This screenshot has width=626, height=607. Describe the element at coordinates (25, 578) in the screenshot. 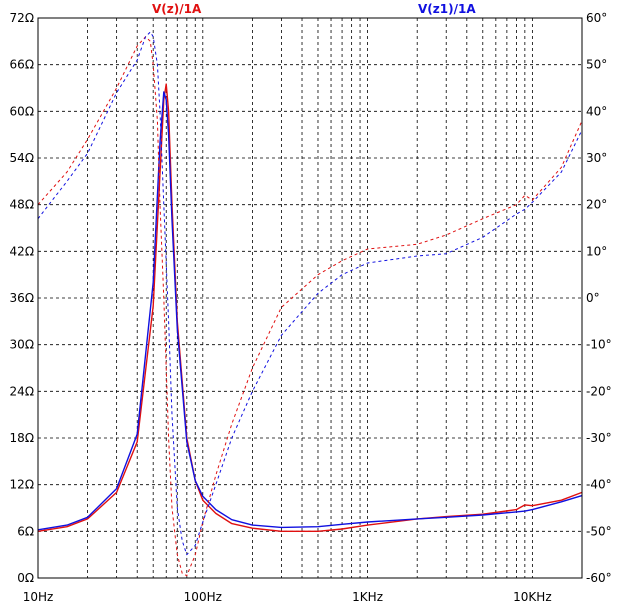

I see `left-tick-label: 0Ω` at that location.